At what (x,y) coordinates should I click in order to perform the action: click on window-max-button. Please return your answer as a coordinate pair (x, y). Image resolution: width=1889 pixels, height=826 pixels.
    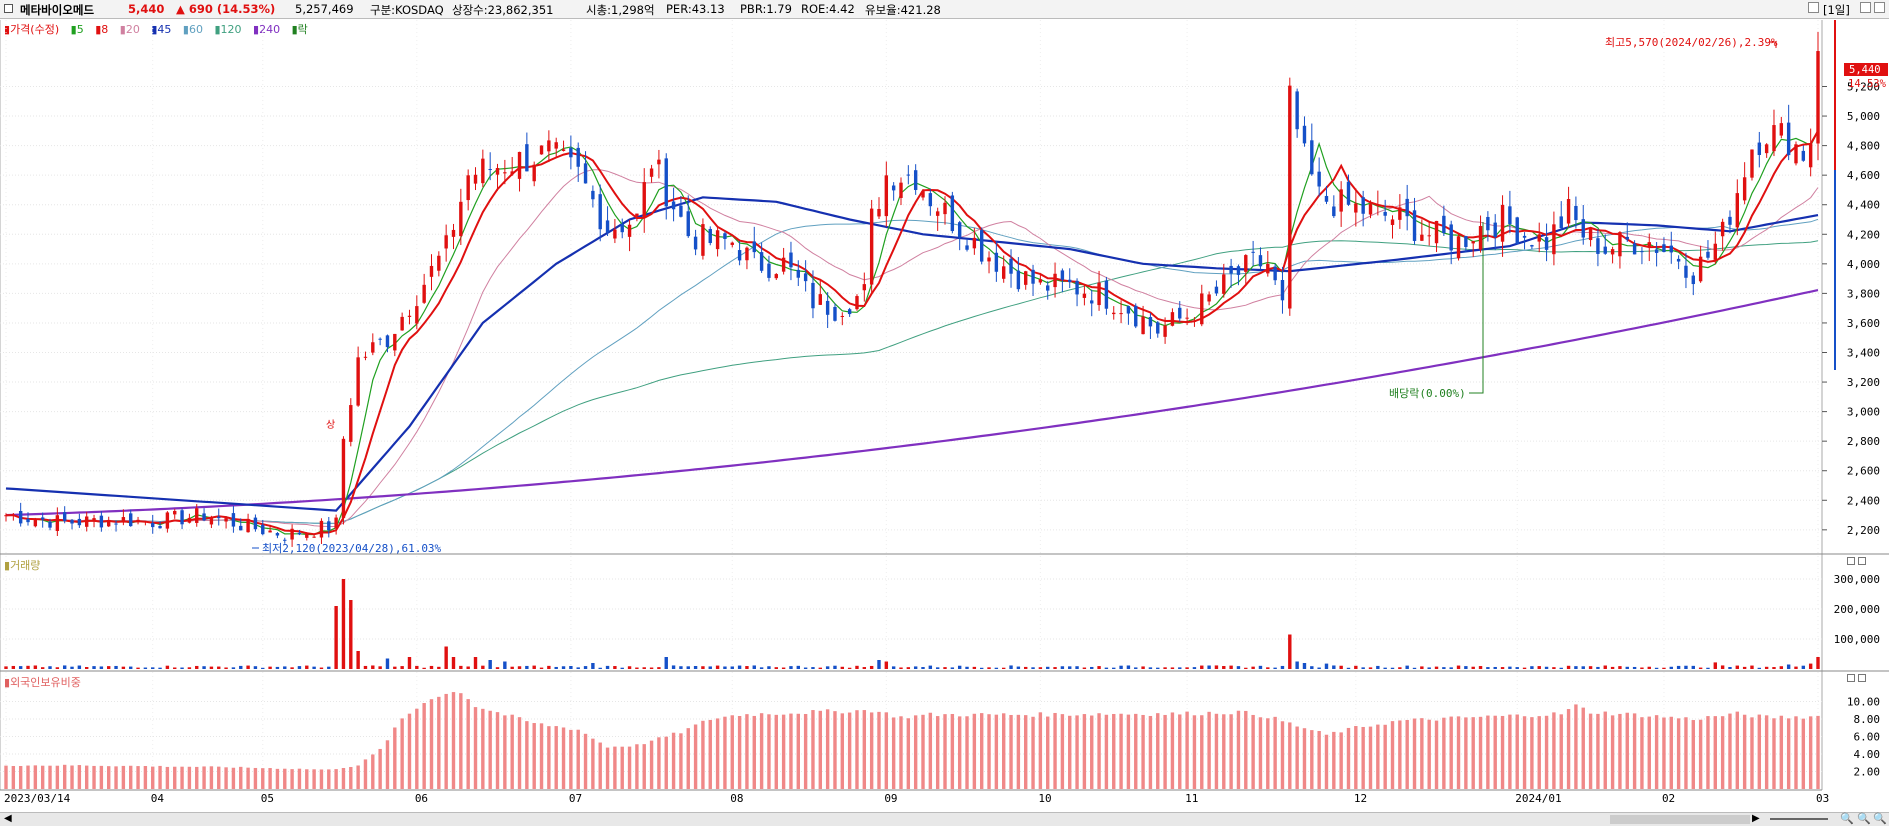
    Looking at the image, I should click on (1865, 7).